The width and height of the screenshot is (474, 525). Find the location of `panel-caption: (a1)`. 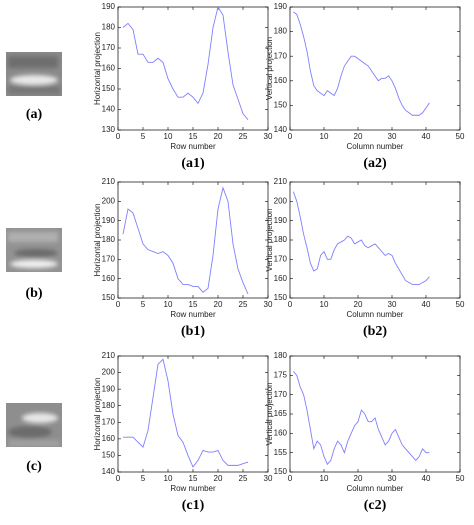

panel-caption: (a1) is located at coordinates (193, 163).